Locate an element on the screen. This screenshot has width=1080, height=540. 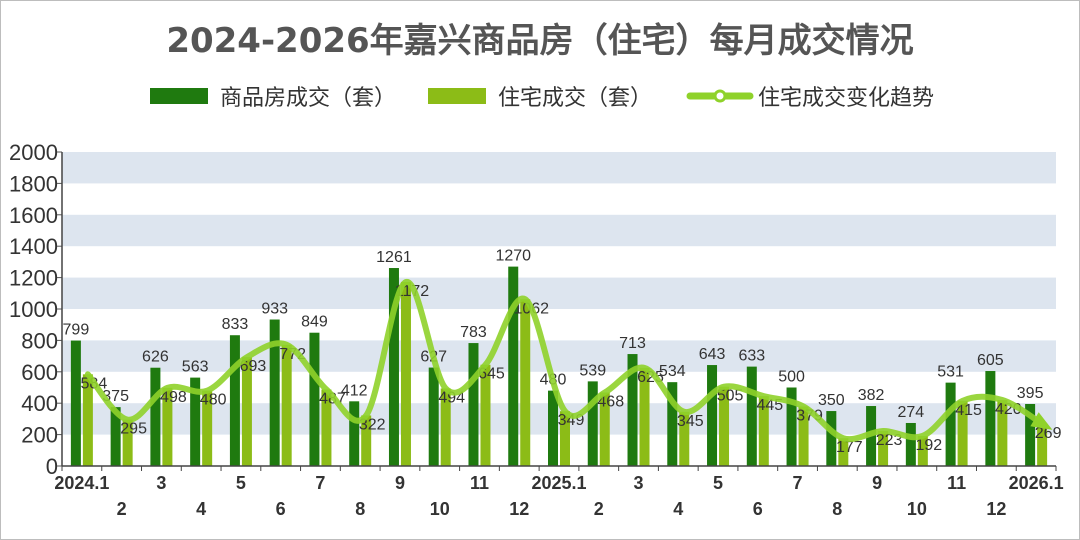
label-commercial: 534 is located at coordinates (672, 371).